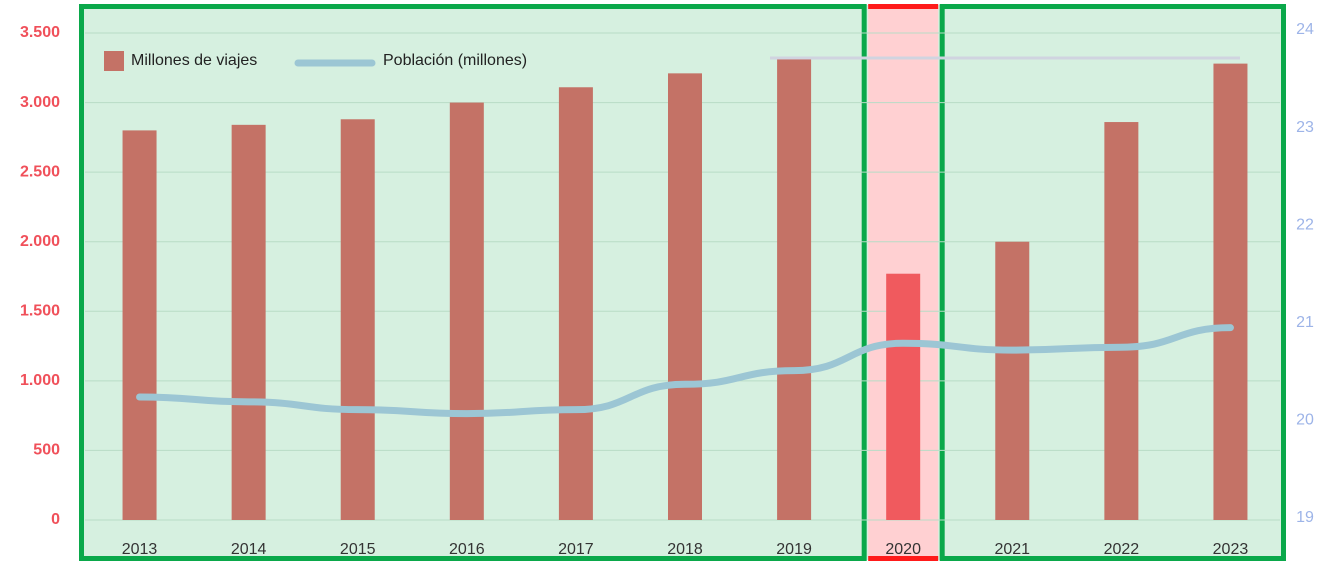 The image size is (1325, 564). I want to click on y-tick-label: 500, so click(46, 450).